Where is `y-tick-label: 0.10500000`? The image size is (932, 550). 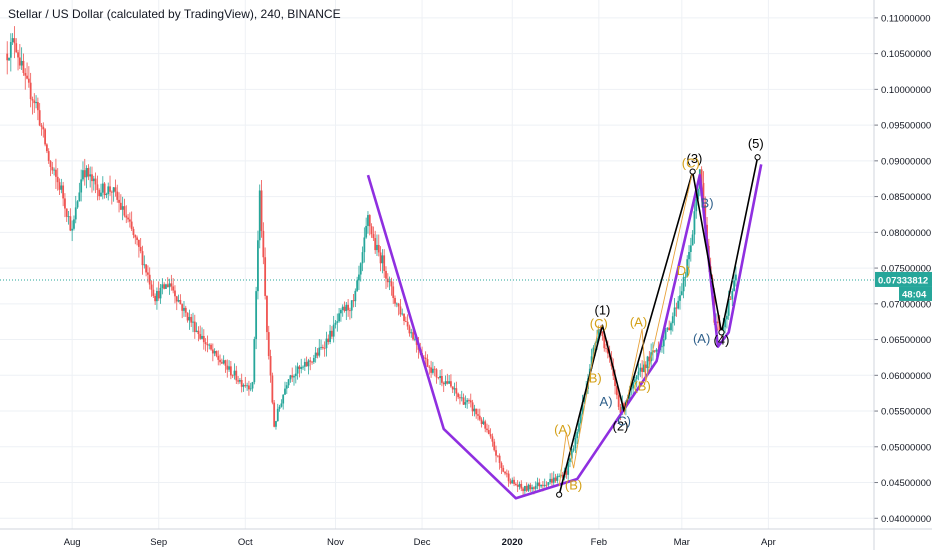
y-tick-label: 0.10500000 is located at coordinates (906, 54).